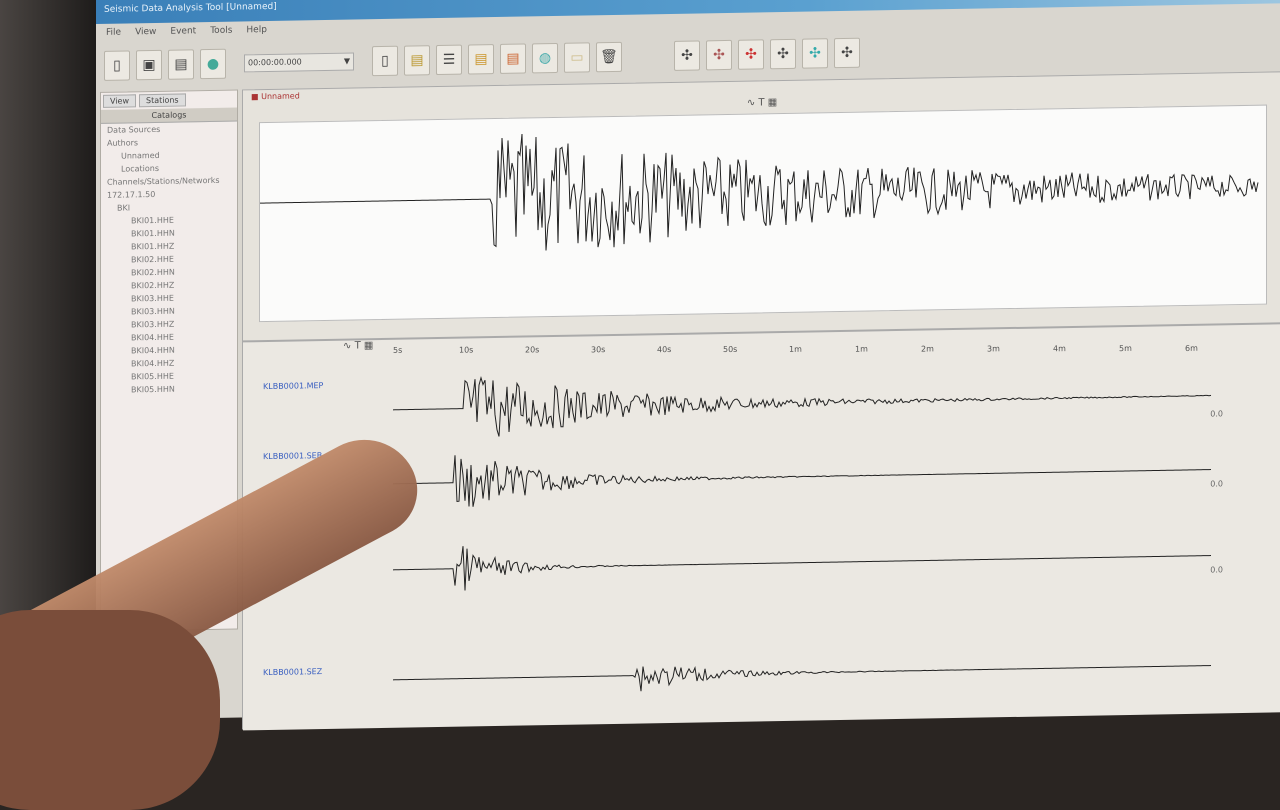 Image resolution: width=1280 pixels, height=810 pixels. What do you see at coordinates (815, 53) in the screenshot?
I see `wave5-icon: ✣` at bounding box center [815, 53].